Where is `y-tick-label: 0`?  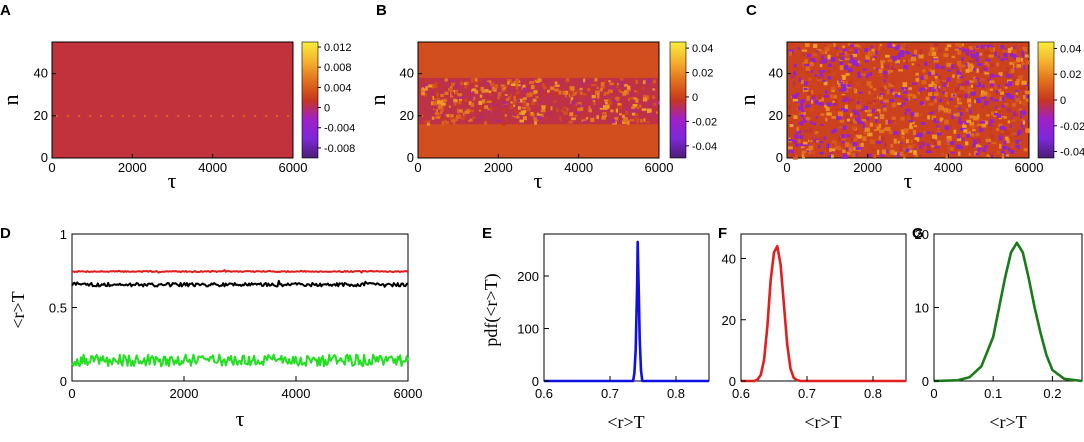 y-tick-label: 0 is located at coordinates (44, 157).